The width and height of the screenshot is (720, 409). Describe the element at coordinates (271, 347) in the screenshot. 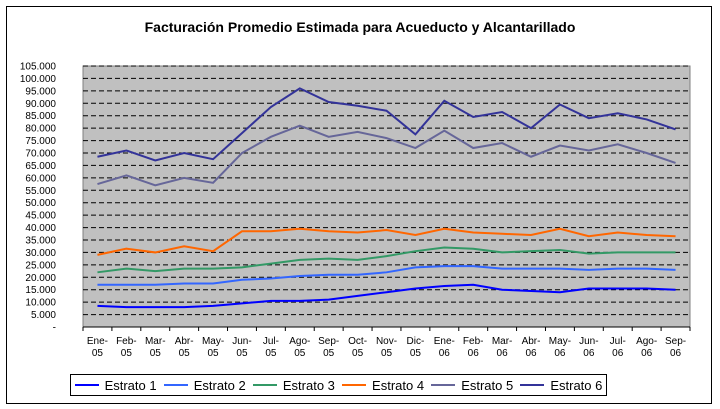

I see `x-tick-label: Jul-05` at that location.